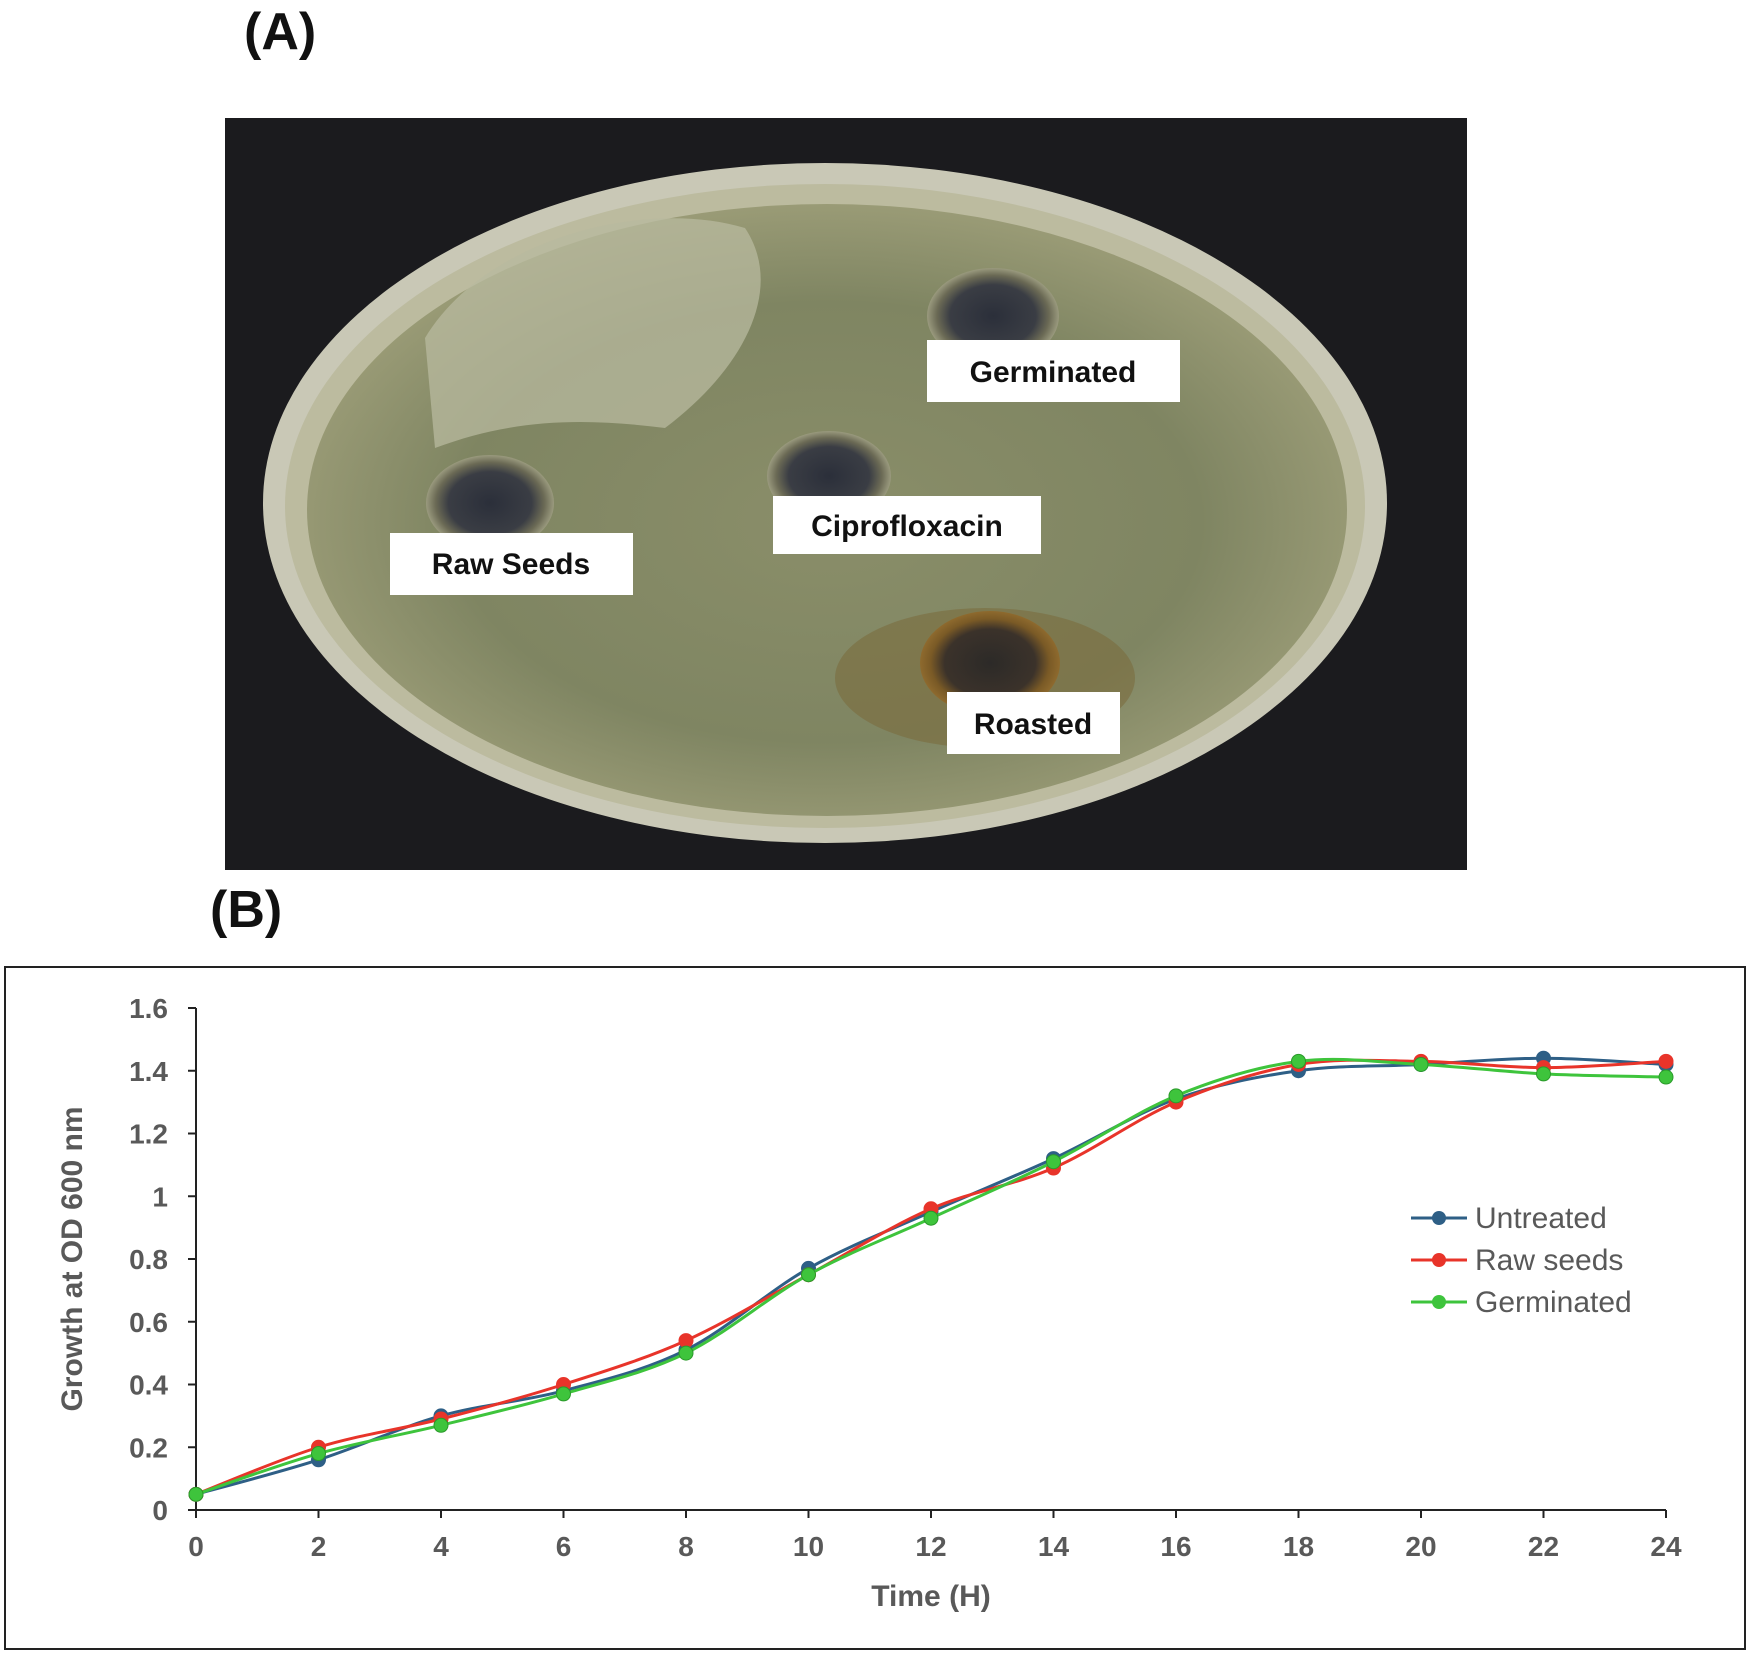 The height and width of the screenshot is (1654, 1750). I want to click on photo-label-roasted: Roasted, so click(1033, 723).